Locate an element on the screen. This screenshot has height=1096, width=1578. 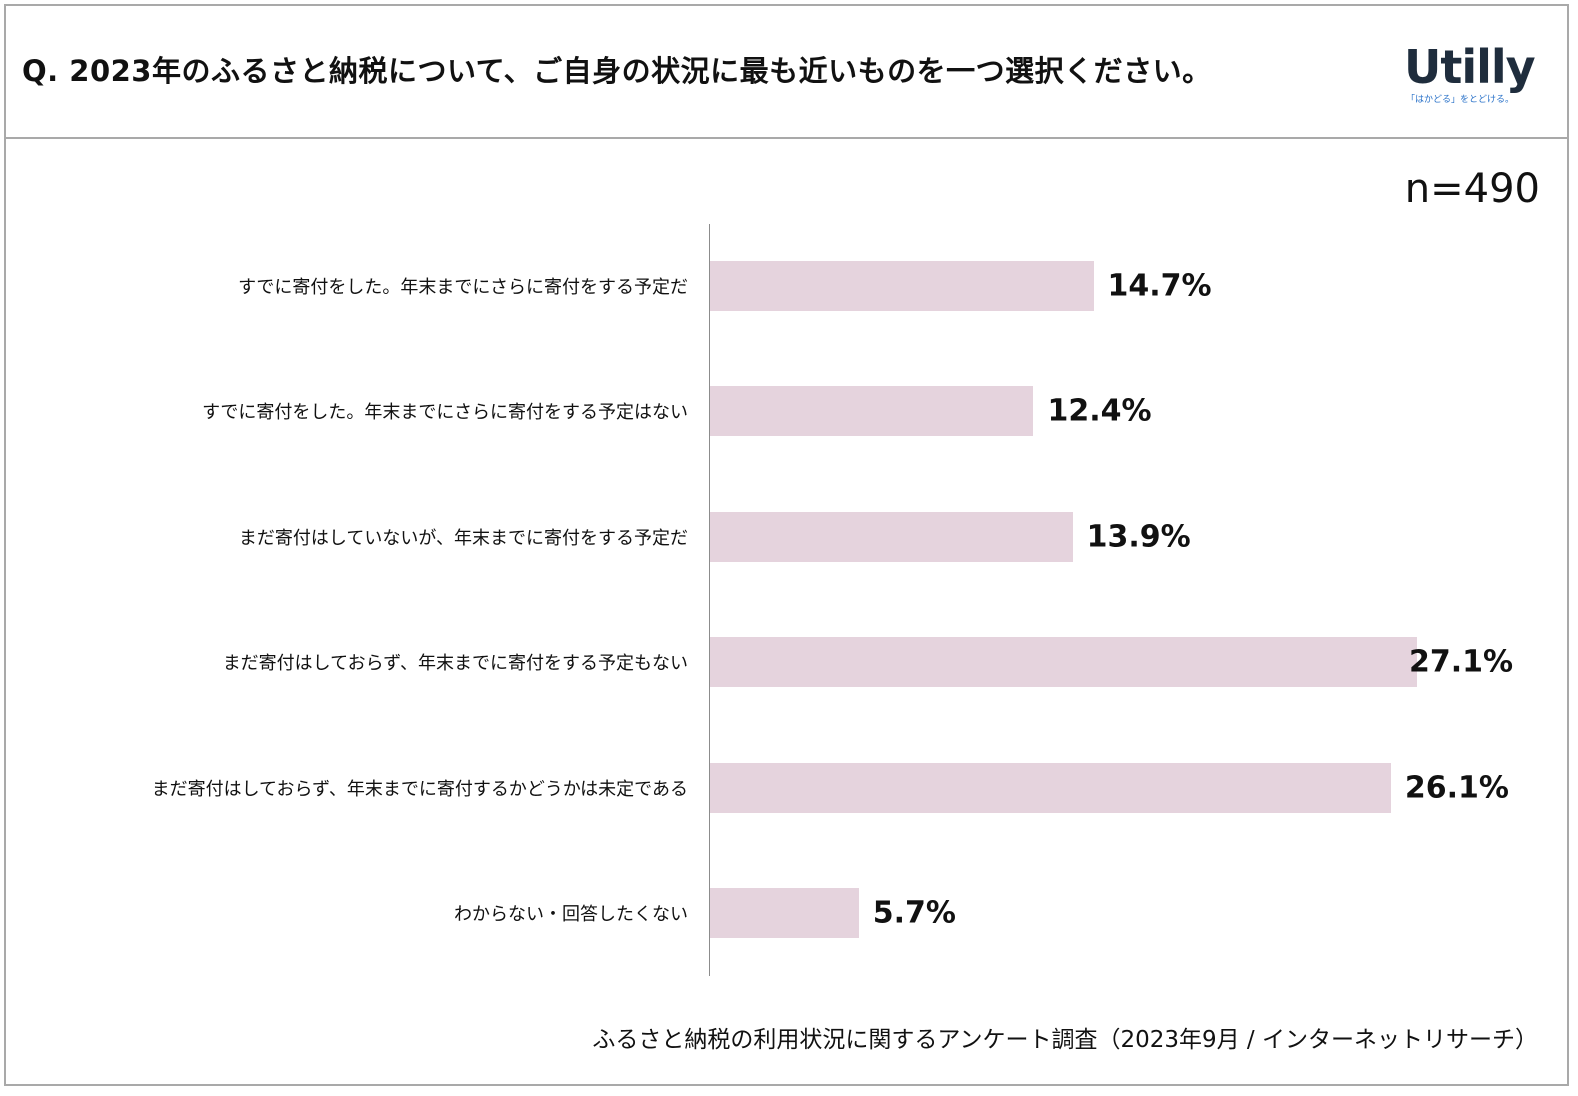
data-label: 5.7% is located at coordinates (914, 913).